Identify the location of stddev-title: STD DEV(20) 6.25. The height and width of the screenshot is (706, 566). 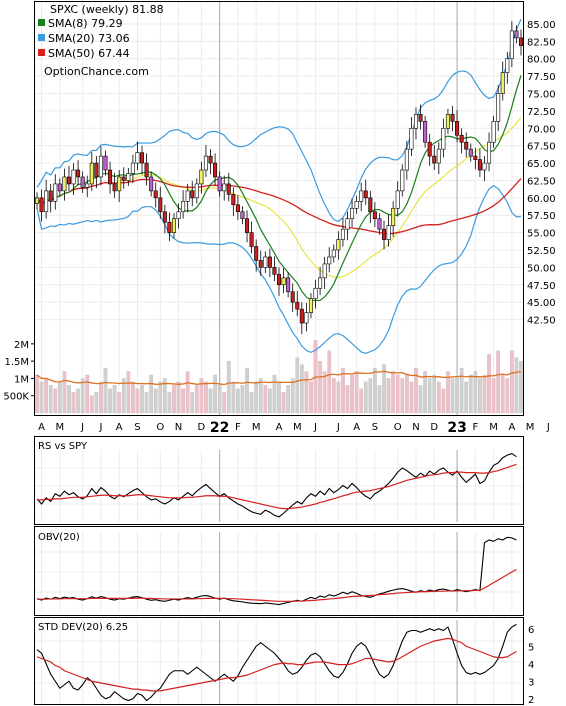
(83, 627).